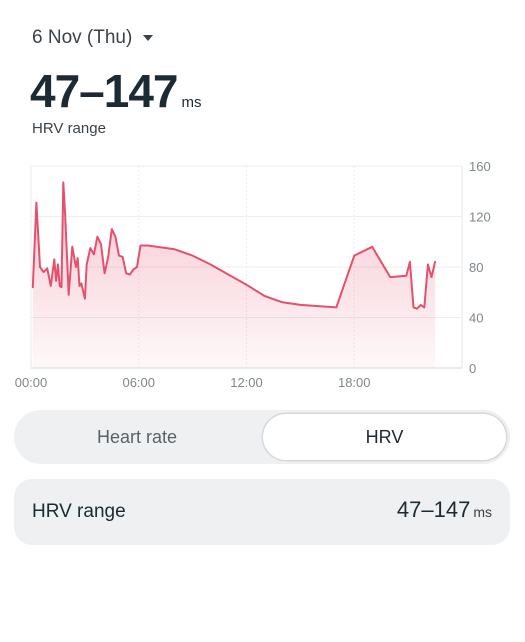  I want to click on date-label: 6 Nov (Thu), so click(82, 37).